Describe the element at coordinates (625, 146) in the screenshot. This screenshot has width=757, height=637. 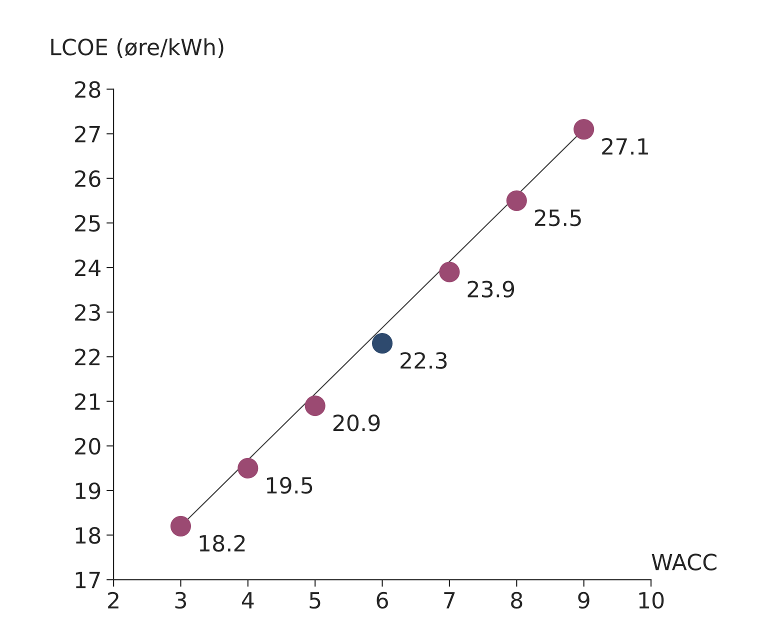
I see `data-label: 27.1` at that location.